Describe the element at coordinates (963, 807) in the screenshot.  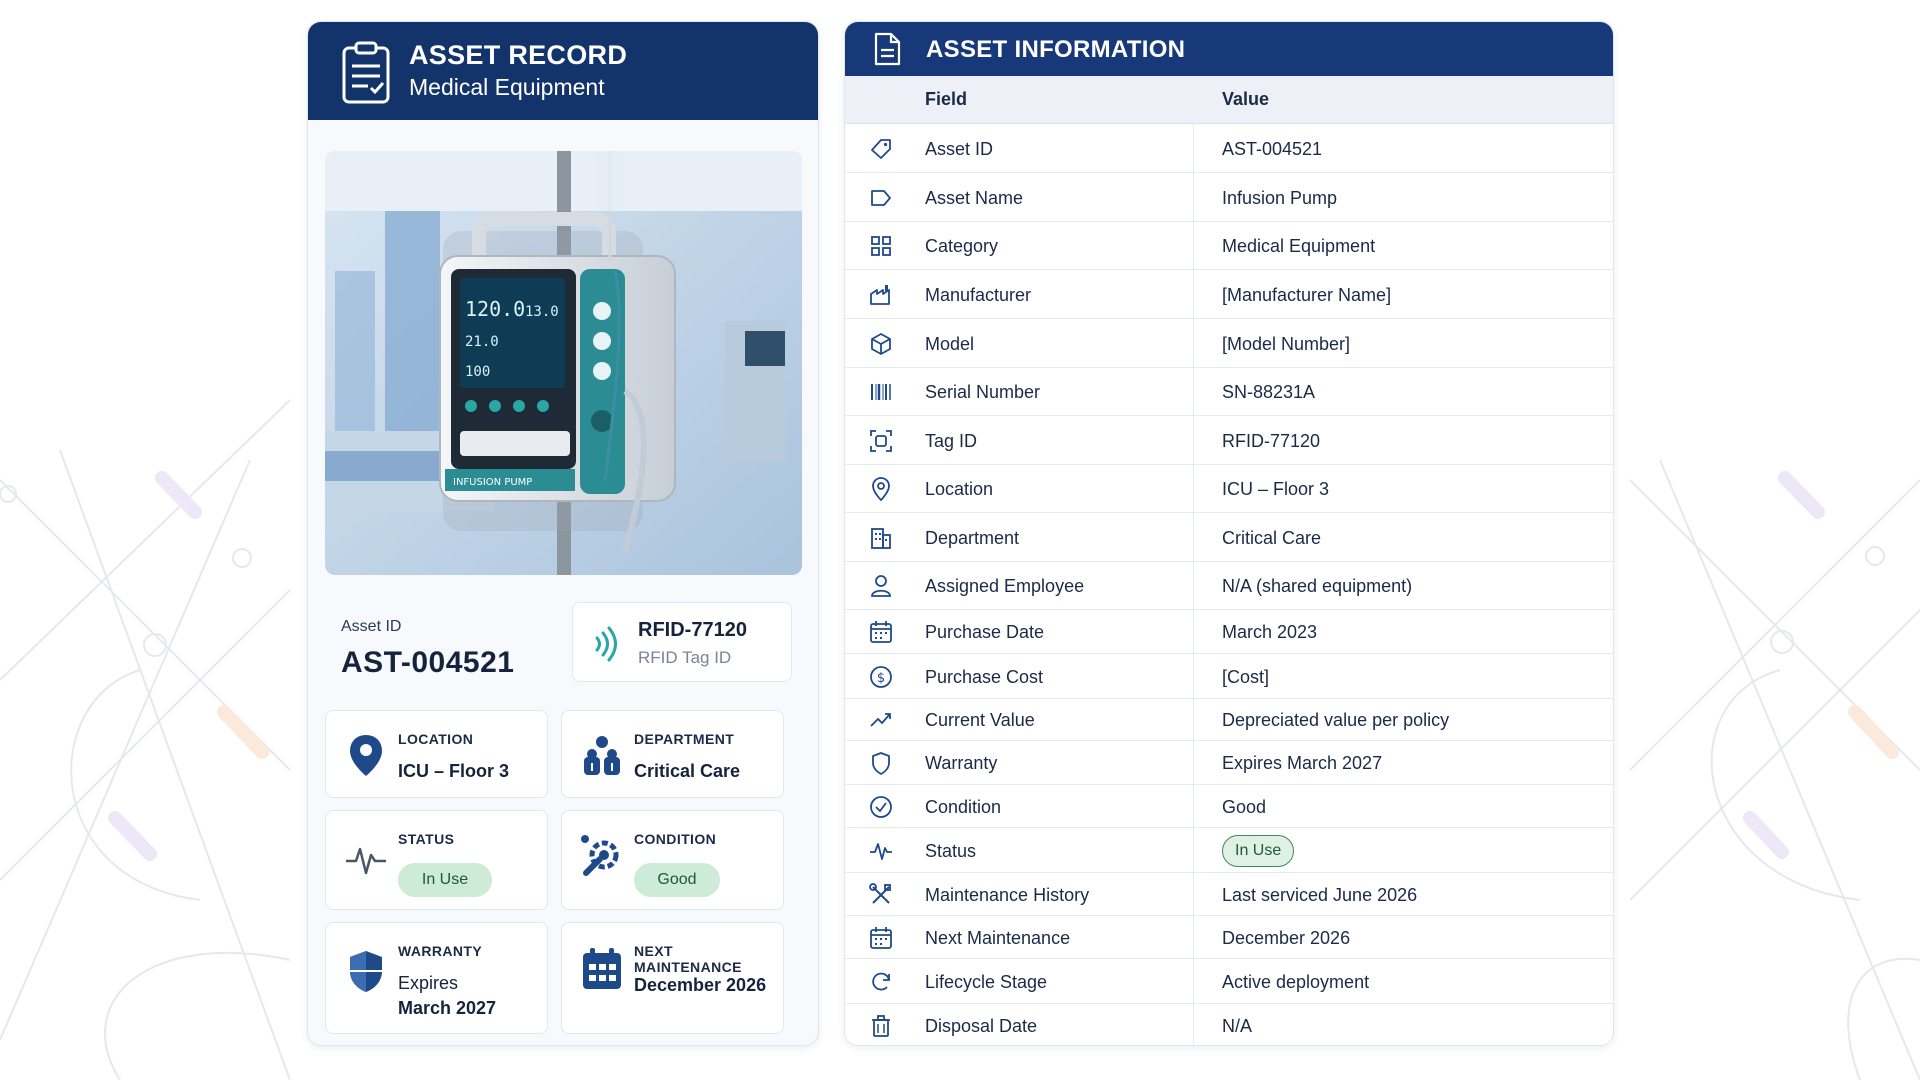
I see `row-field: Condition` at that location.